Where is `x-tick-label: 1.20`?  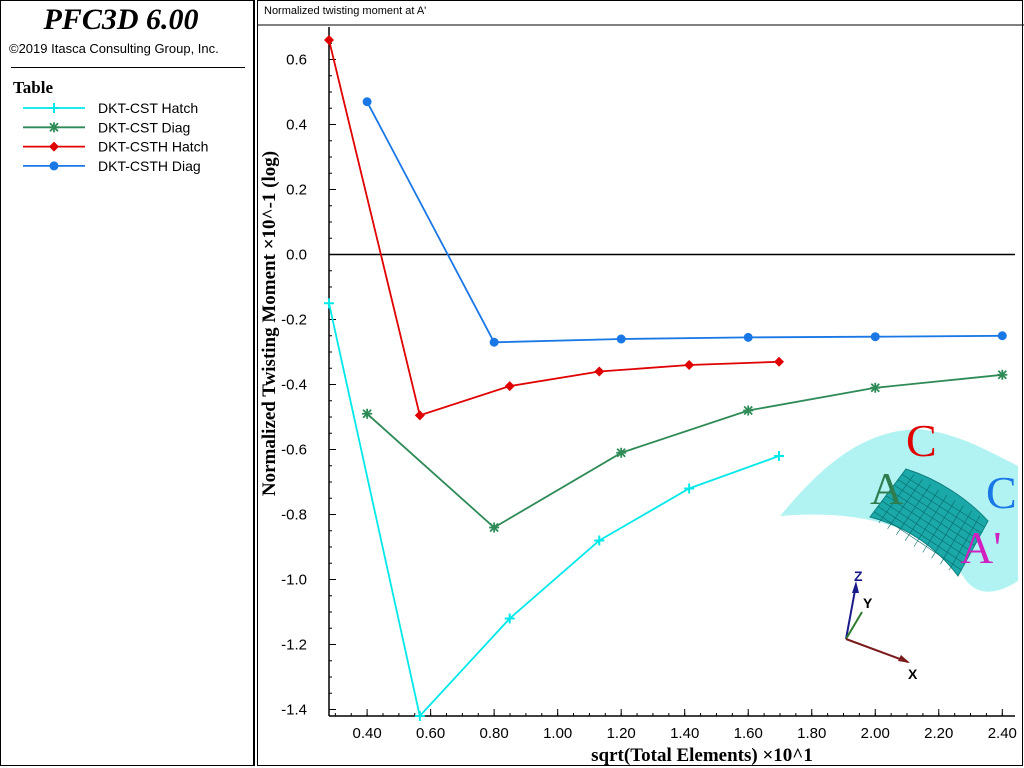
x-tick-label: 1.20 is located at coordinates (621, 733).